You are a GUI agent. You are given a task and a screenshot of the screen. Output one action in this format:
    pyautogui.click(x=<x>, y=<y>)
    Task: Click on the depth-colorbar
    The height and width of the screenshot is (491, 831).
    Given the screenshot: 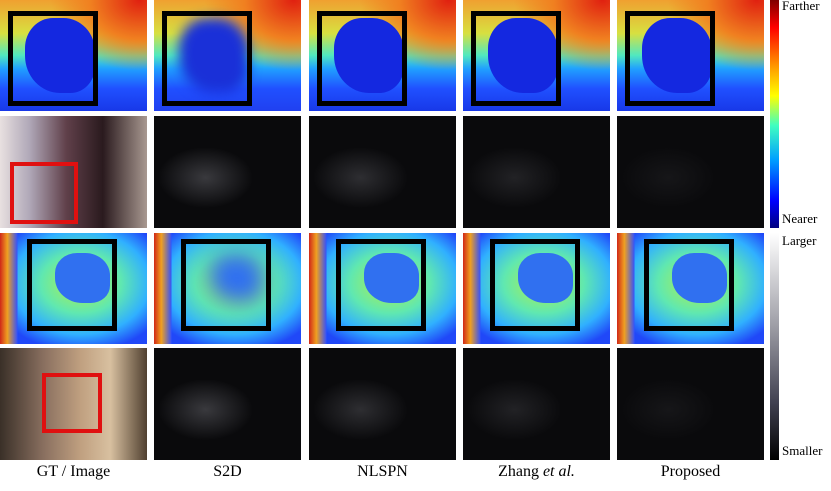 What is the action you would take?
    pyautogui.click(x=774, y=114)
    